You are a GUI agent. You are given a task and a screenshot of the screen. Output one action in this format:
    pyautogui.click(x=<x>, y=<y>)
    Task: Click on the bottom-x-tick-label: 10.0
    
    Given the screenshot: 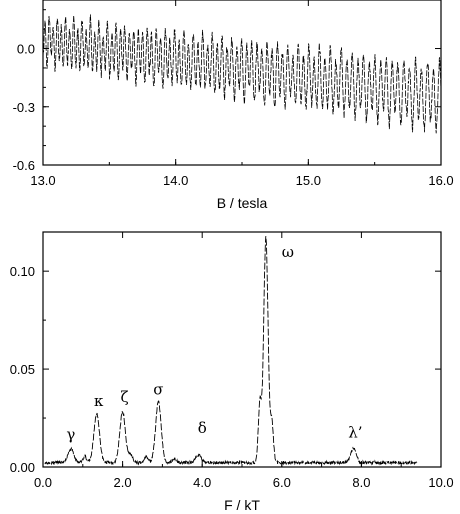 What is the action you would take?
    pyautogui.click(x=440, y=482)
    